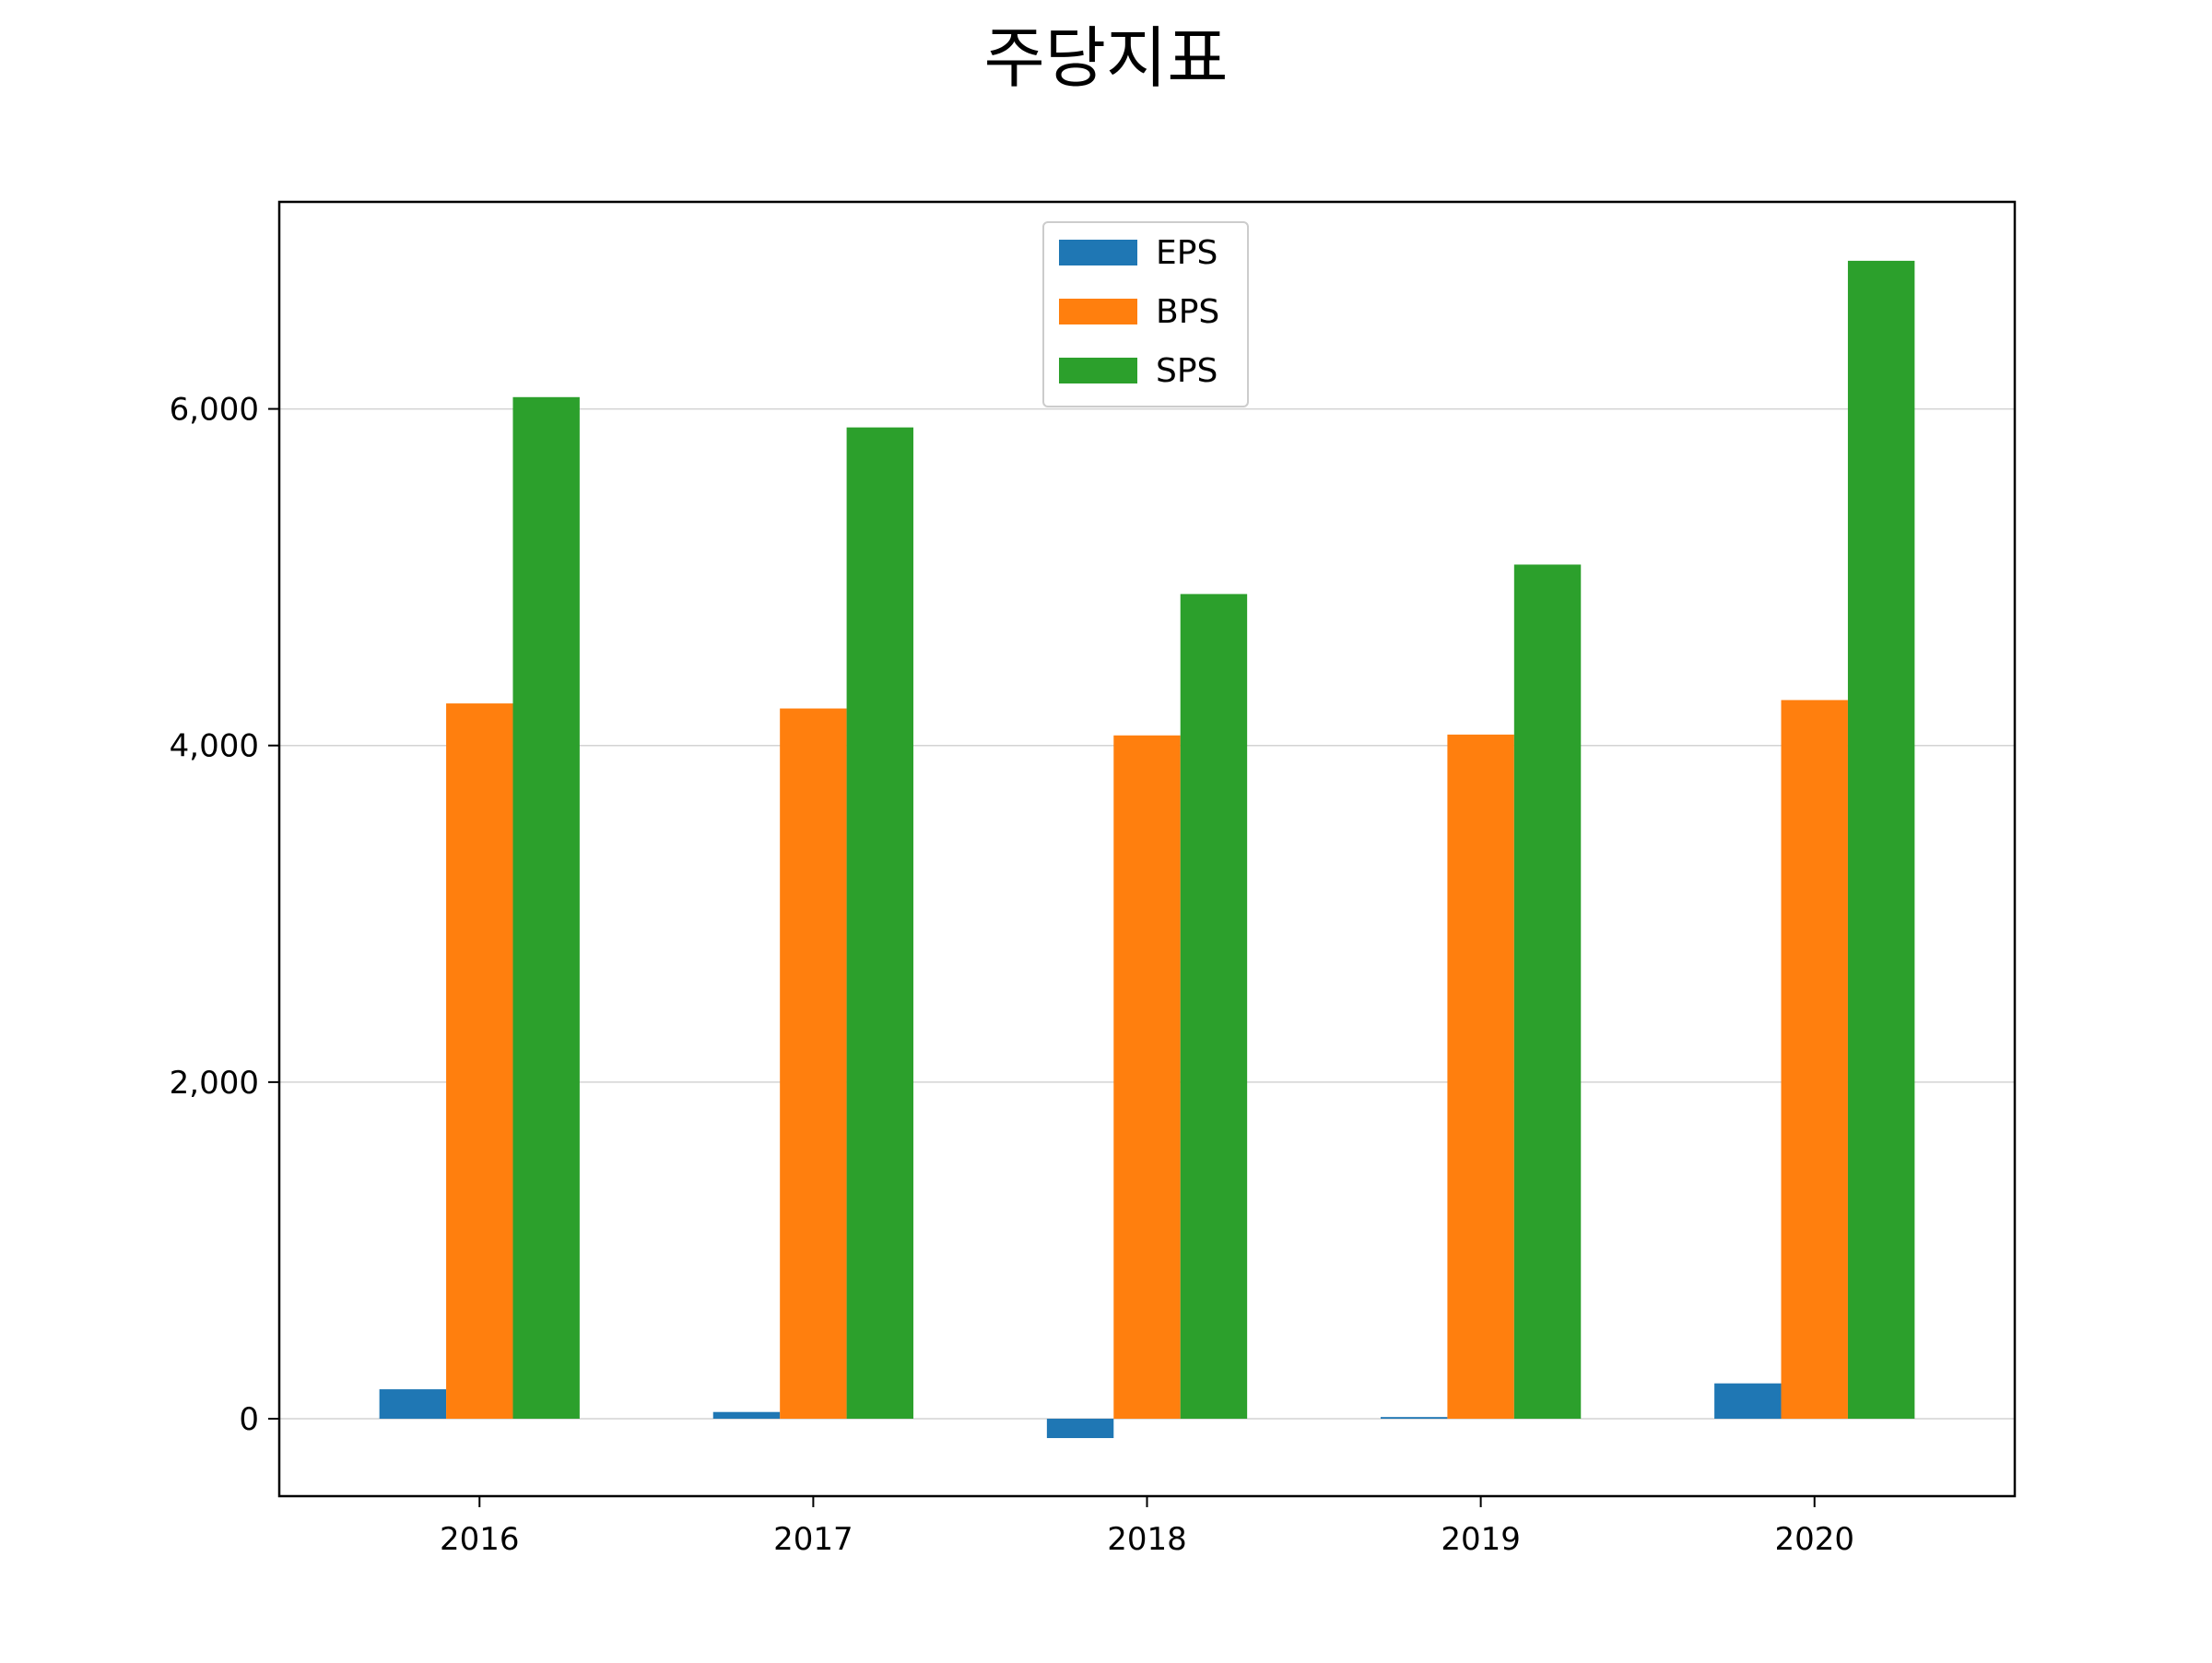 The width and height of the screenshot is (2212, 1663). Describe the element at coordinates (1814, 1539) in the screenshot. I see `x-tick-label: 2020` at that location.